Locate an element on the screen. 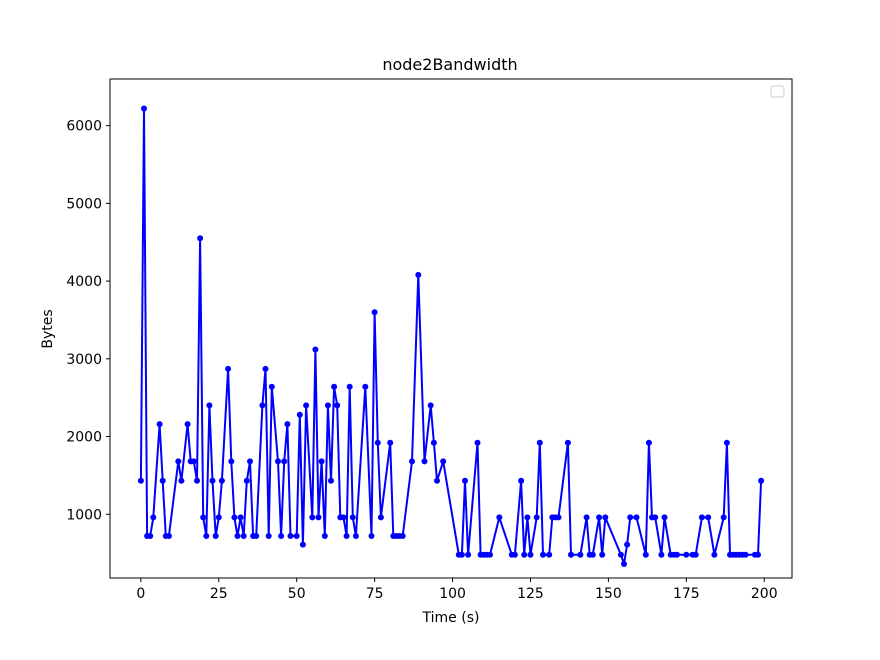 The height and width of the screenshot is (660, 880). y-tick-label: 4000 is located at coordinates (84, 282).